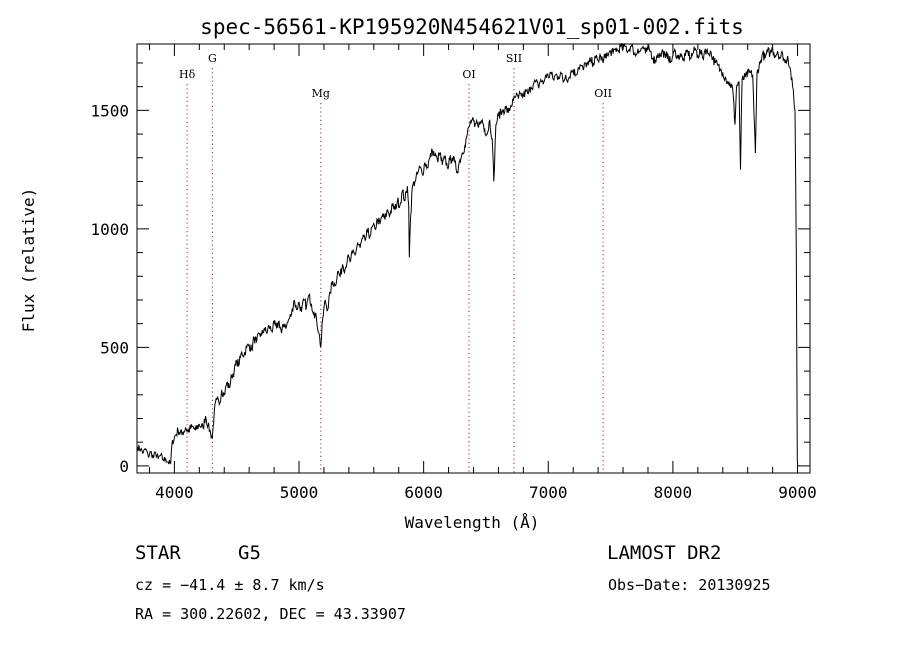  What do you see at coordinates (174, 492) in the screenshot?
I see `x-tick-label: 4000` at bounding box center [174, 492].